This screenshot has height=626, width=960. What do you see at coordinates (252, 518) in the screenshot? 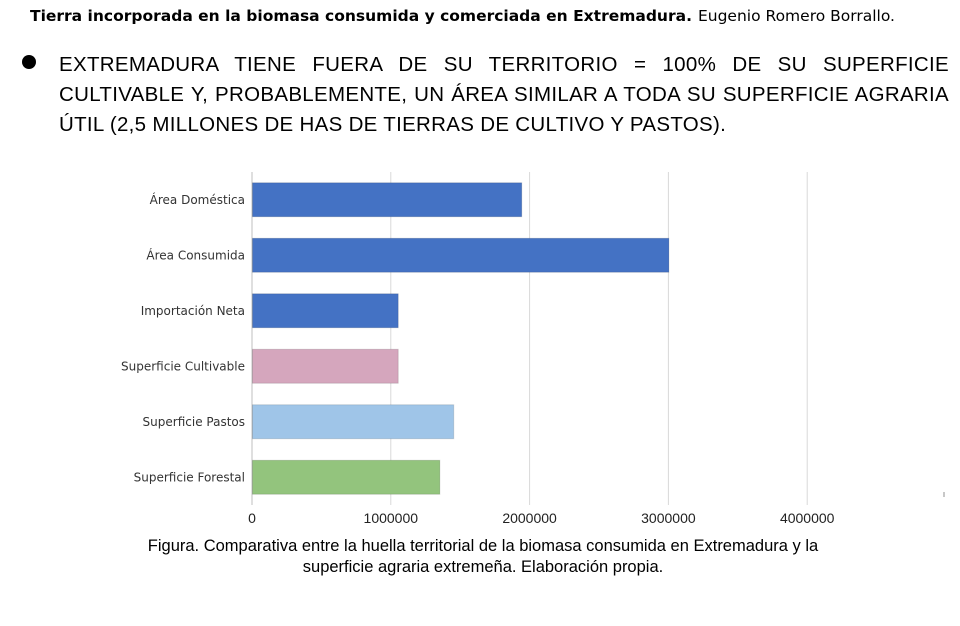
I see `x-tick-label: 0` at bounding box center [252, 518].